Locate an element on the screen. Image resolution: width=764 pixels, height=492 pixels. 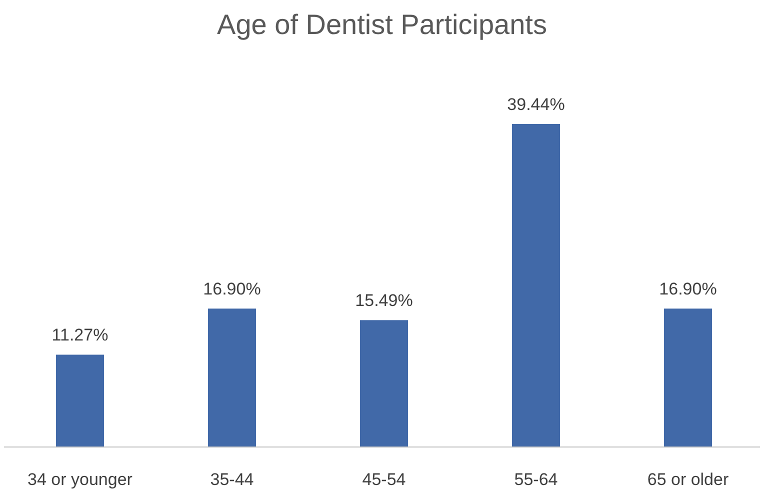
x-tick-label: 65 or older is located at coordinates (688, 479).